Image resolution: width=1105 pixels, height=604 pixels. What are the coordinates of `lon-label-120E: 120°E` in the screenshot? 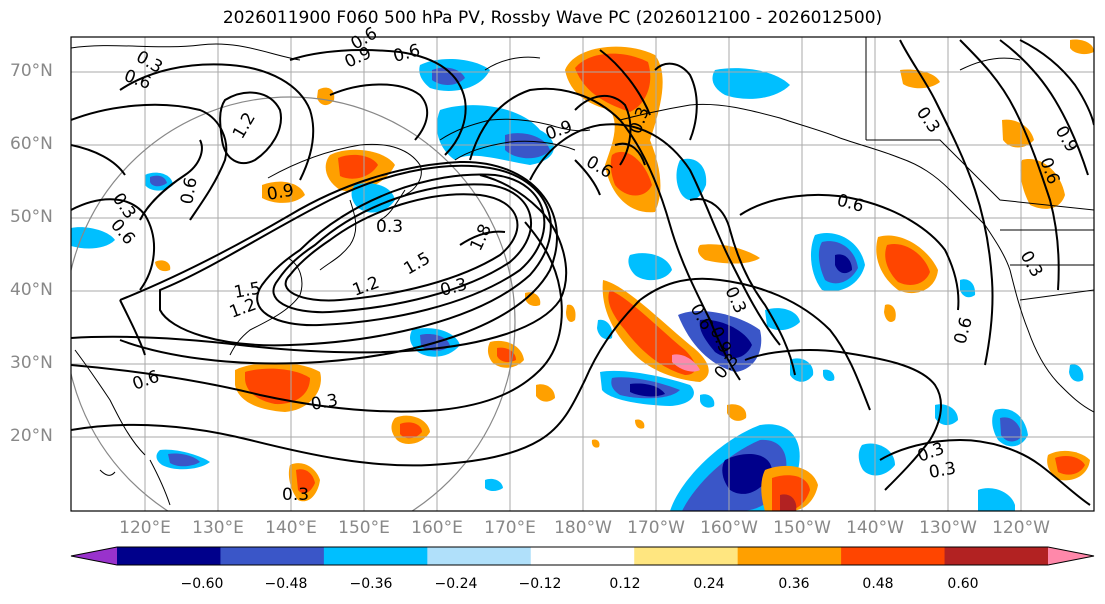 It's located at (145, 528).